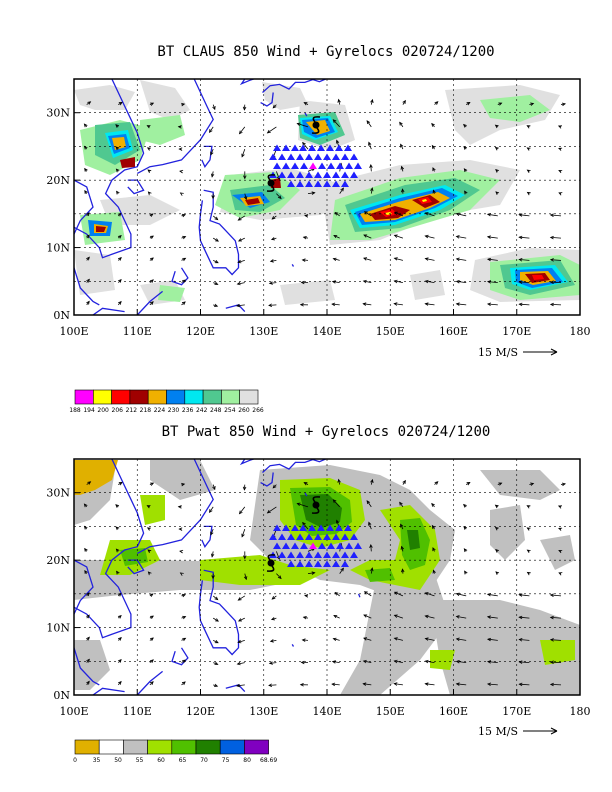  I want to click on bottom-coastlines, so click(217, 577).